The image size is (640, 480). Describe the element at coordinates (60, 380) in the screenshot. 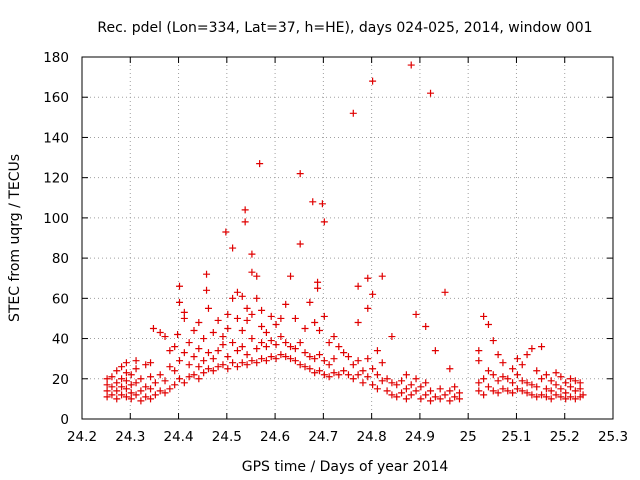

I see `y-tick-label: 20` at that location.